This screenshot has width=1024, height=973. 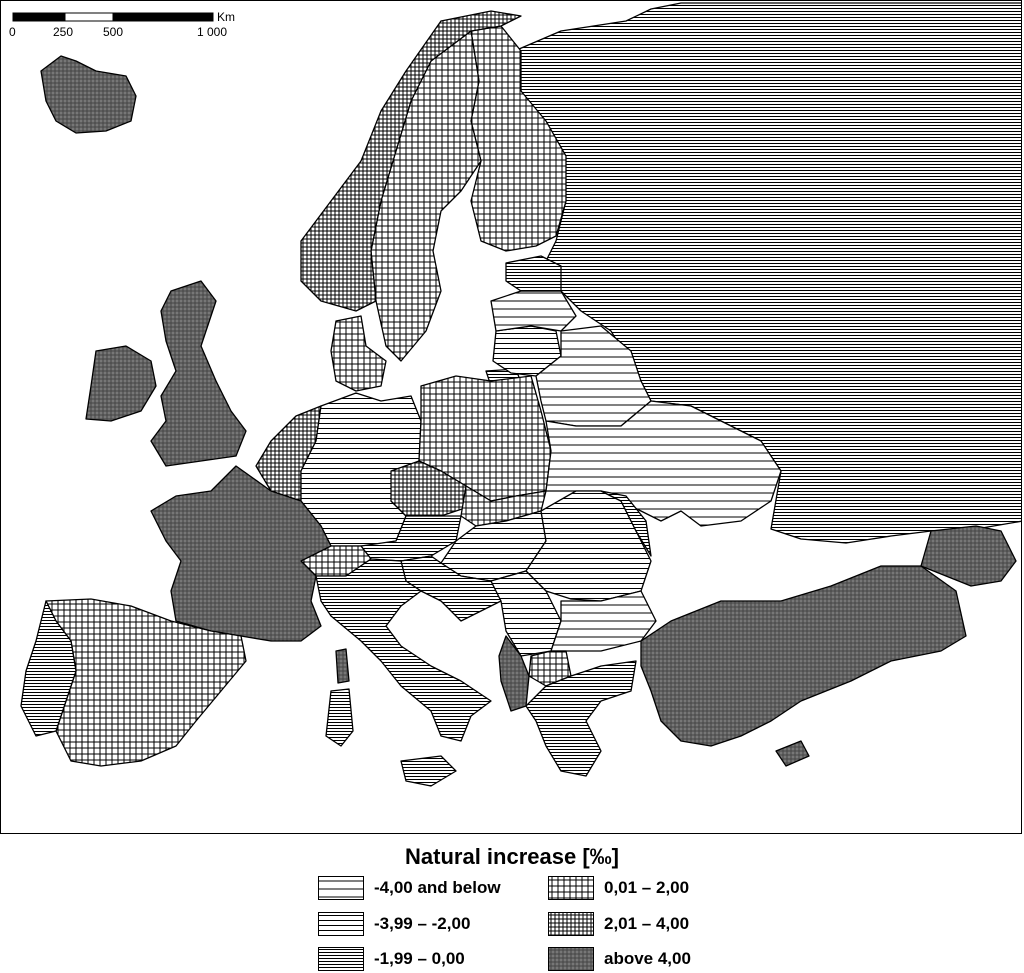 I want to click on legend-label-class-3: -1,99 – 0,00, so click(x=419, y=958).